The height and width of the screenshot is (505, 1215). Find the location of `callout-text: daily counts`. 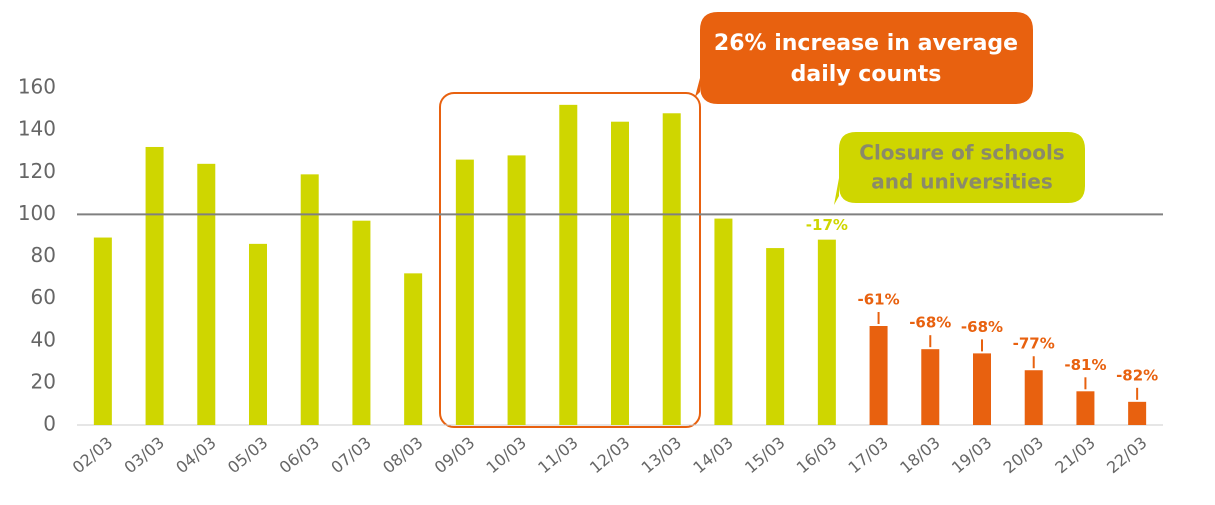

callout-text: daily counts is located at coordinates (866, 74).